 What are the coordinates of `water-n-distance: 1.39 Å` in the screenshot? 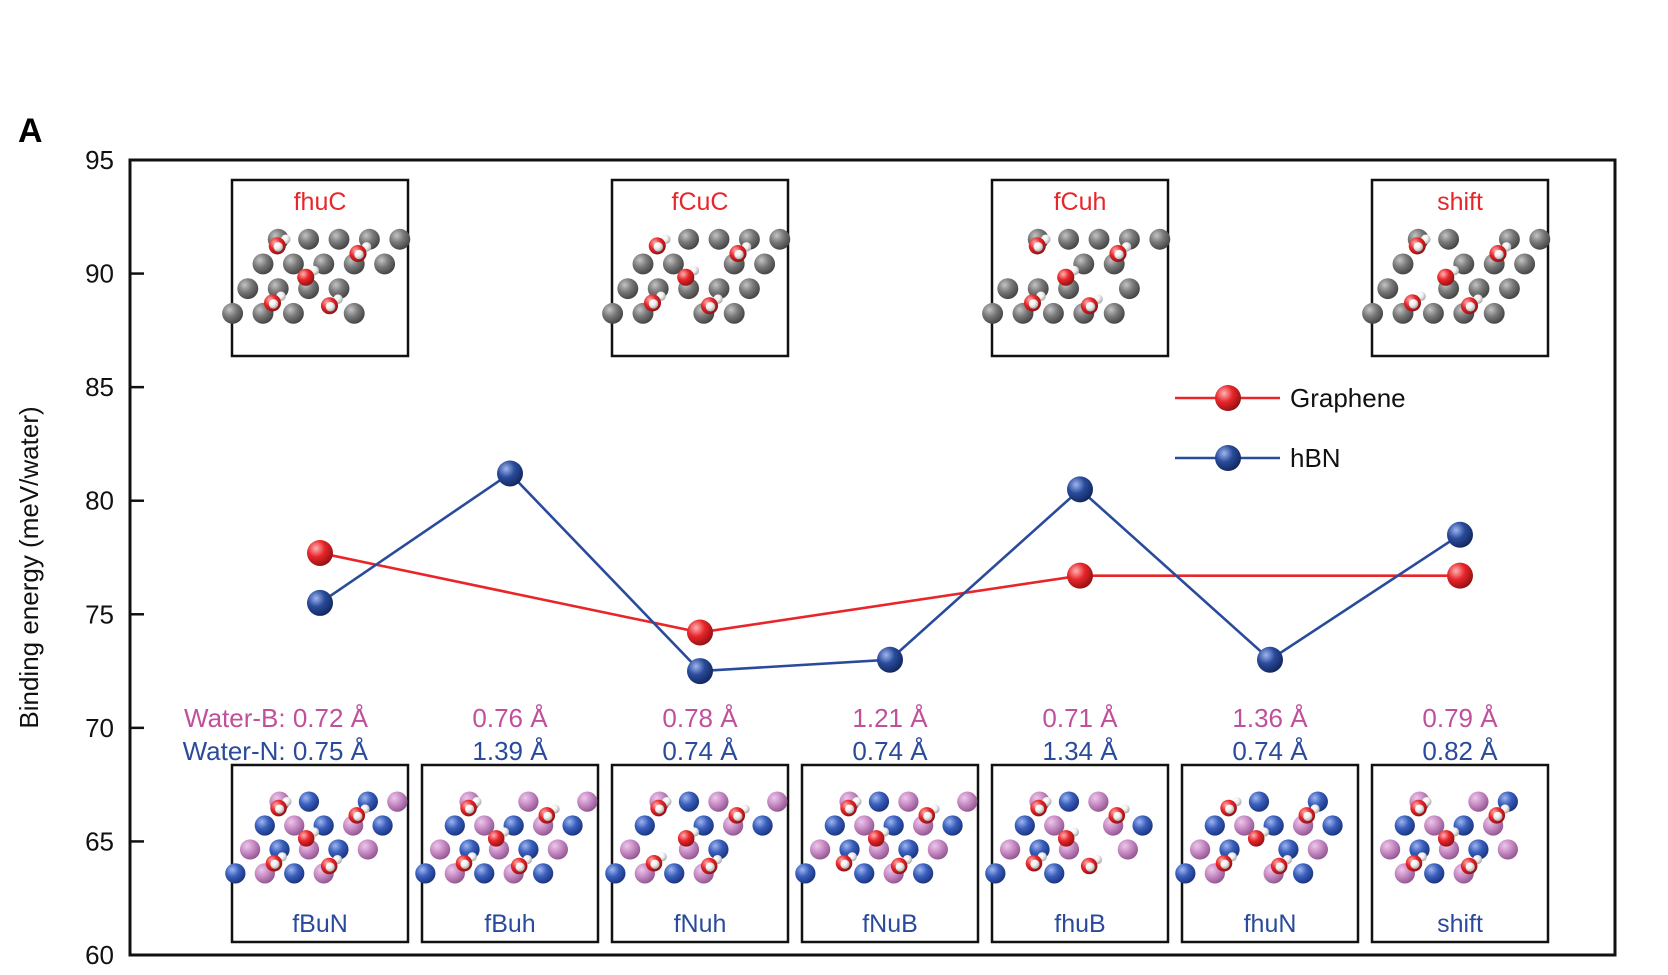 It's located at (510, 751).